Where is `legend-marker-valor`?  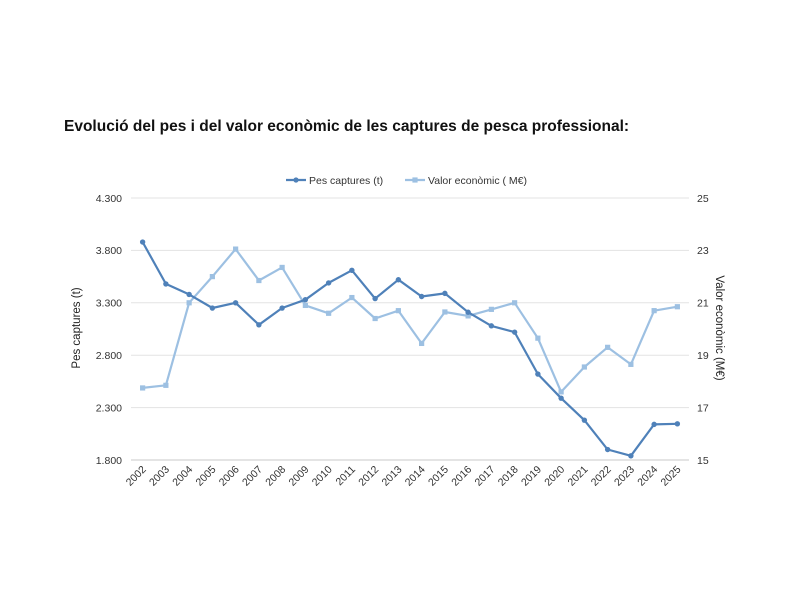
legend-marker-valor is located at coordinates (415, 180).